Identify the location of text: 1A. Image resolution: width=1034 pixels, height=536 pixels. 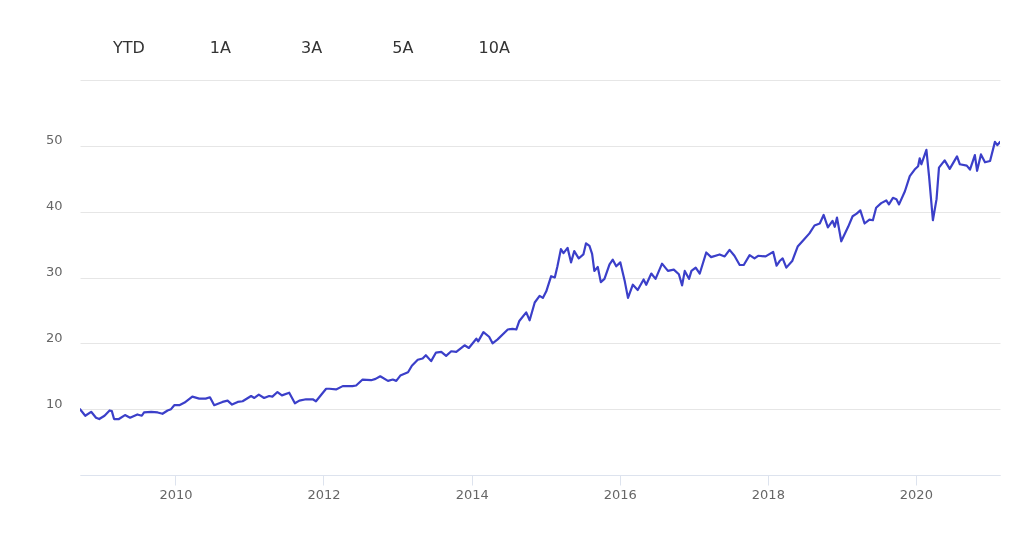
(220, 47).